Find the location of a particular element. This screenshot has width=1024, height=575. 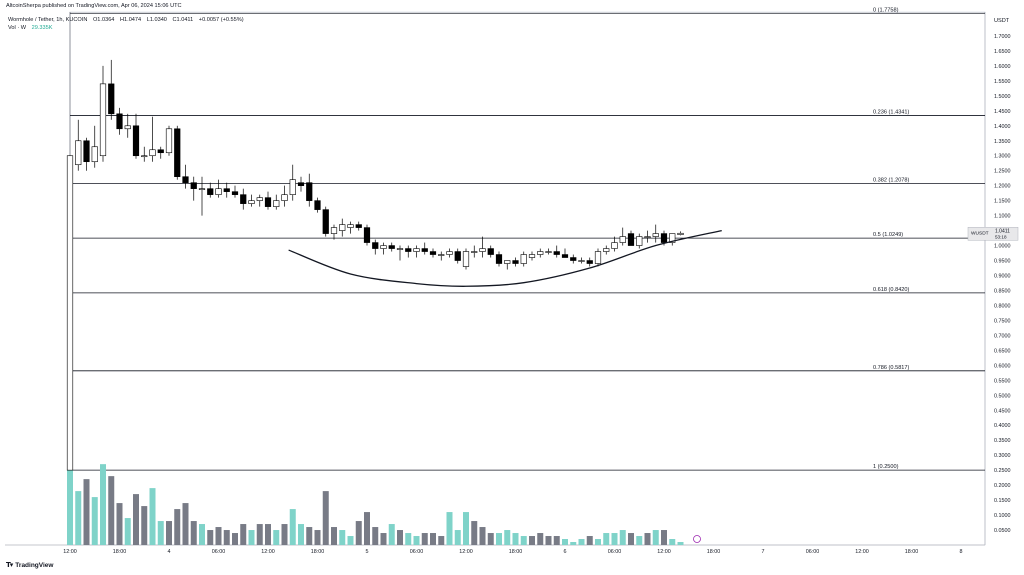

price-tick-label: 1.7000 is located at coordinates (1002, 37).